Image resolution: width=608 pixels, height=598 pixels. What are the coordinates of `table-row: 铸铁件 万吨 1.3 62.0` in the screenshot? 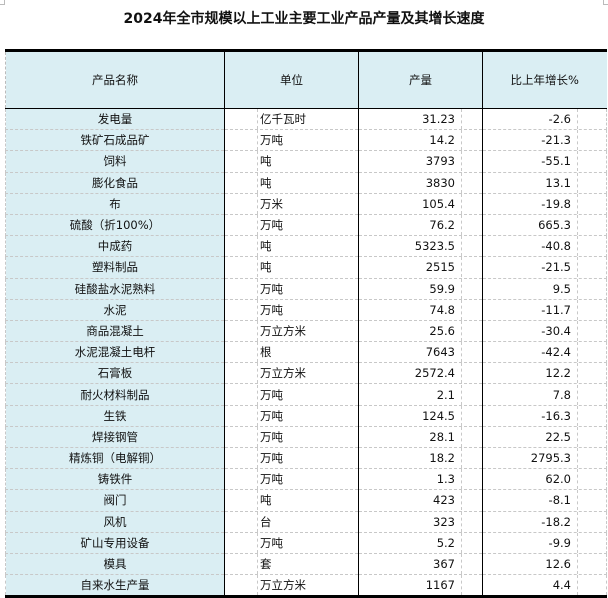 It's located at (306, 479).